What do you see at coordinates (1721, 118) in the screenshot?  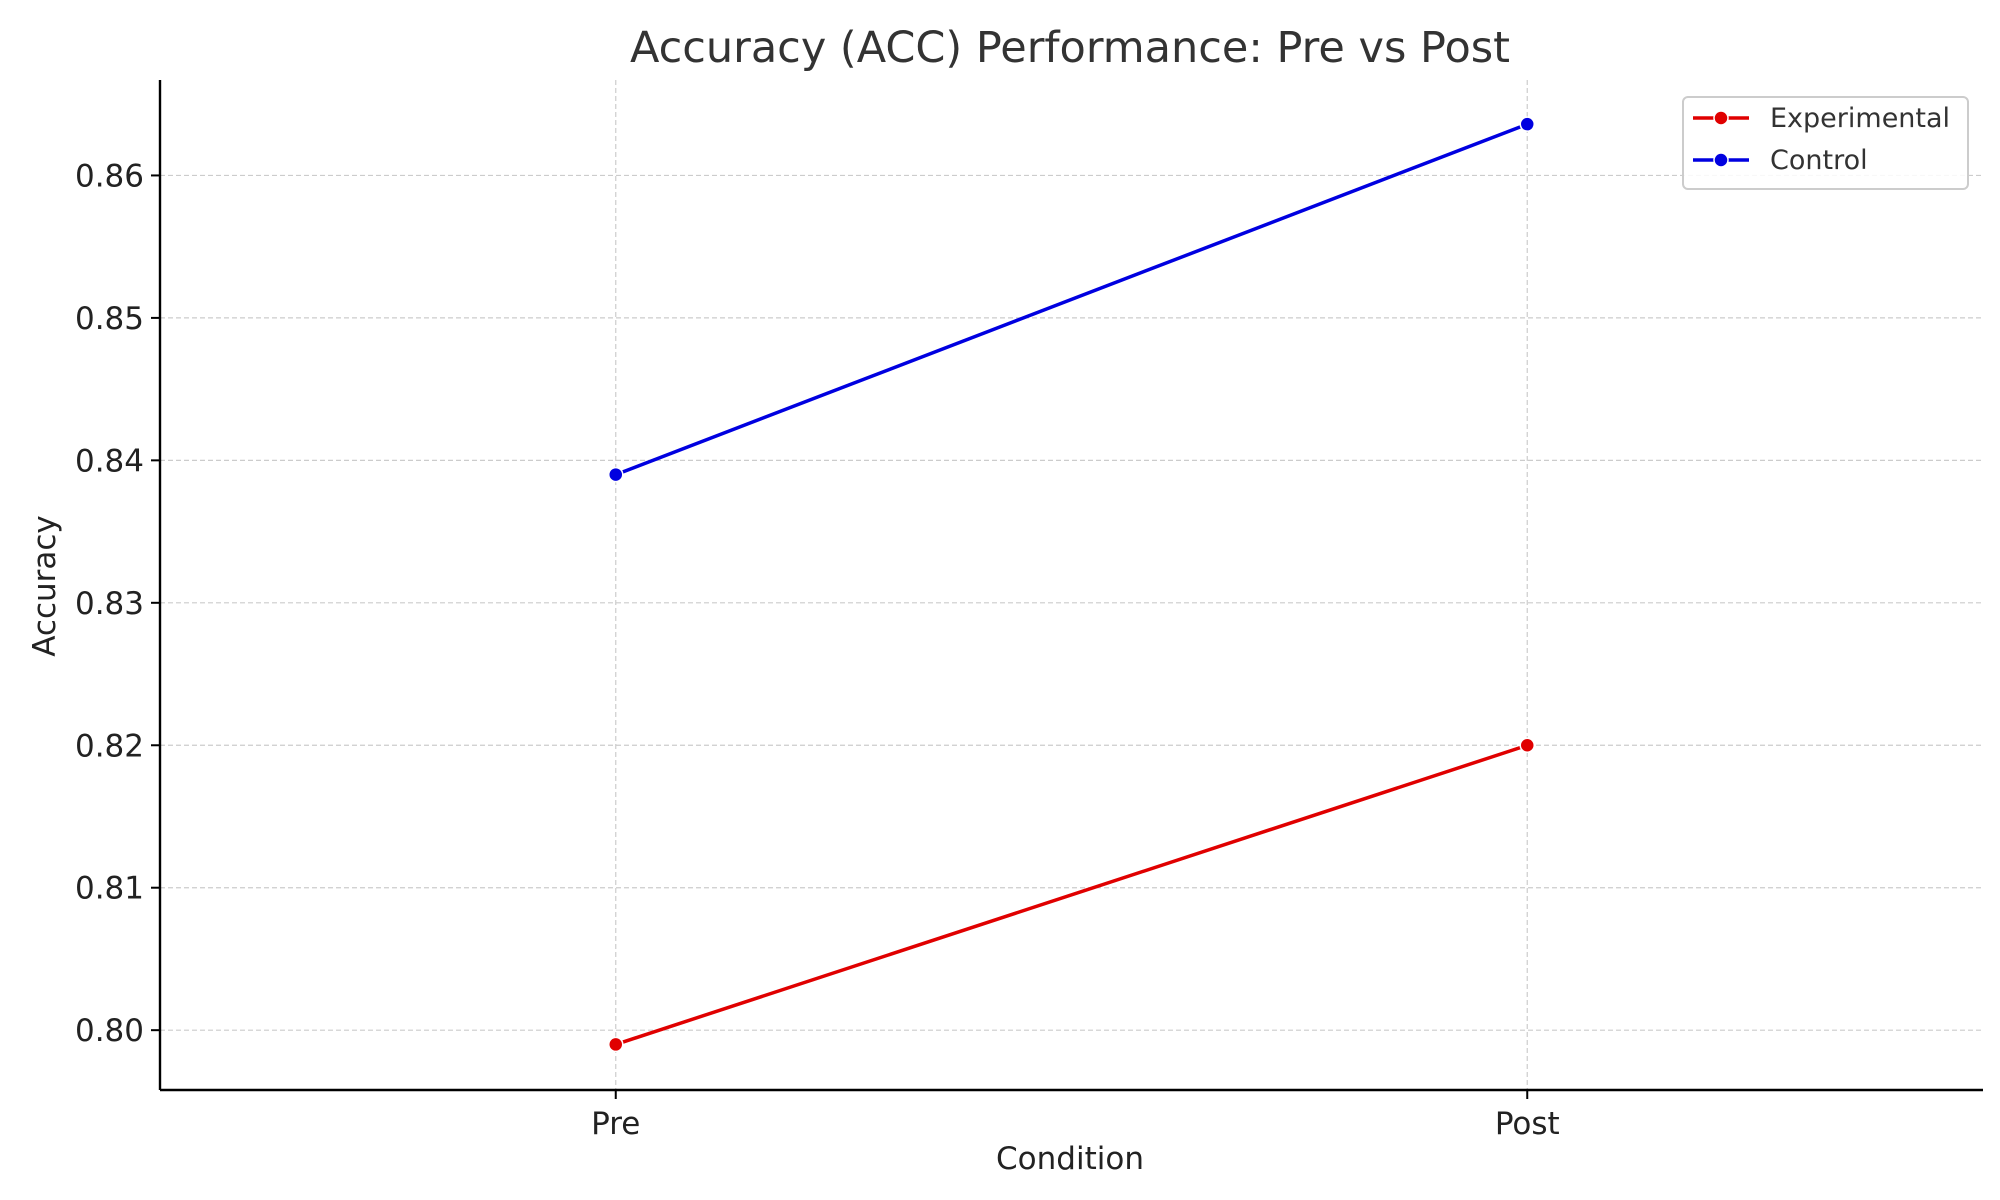 I see `legend-marker-experimental` at bounding box center [1721, 118].